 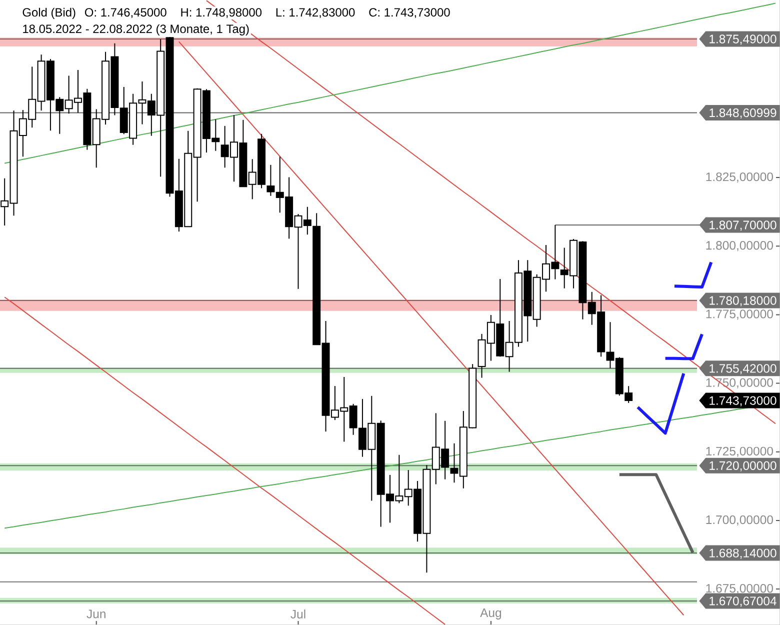 What do you see at coordinates (743, 553) in the screenshot?
I see `ref-line-label: 1.688,14000` at bounding box center [743, 553].